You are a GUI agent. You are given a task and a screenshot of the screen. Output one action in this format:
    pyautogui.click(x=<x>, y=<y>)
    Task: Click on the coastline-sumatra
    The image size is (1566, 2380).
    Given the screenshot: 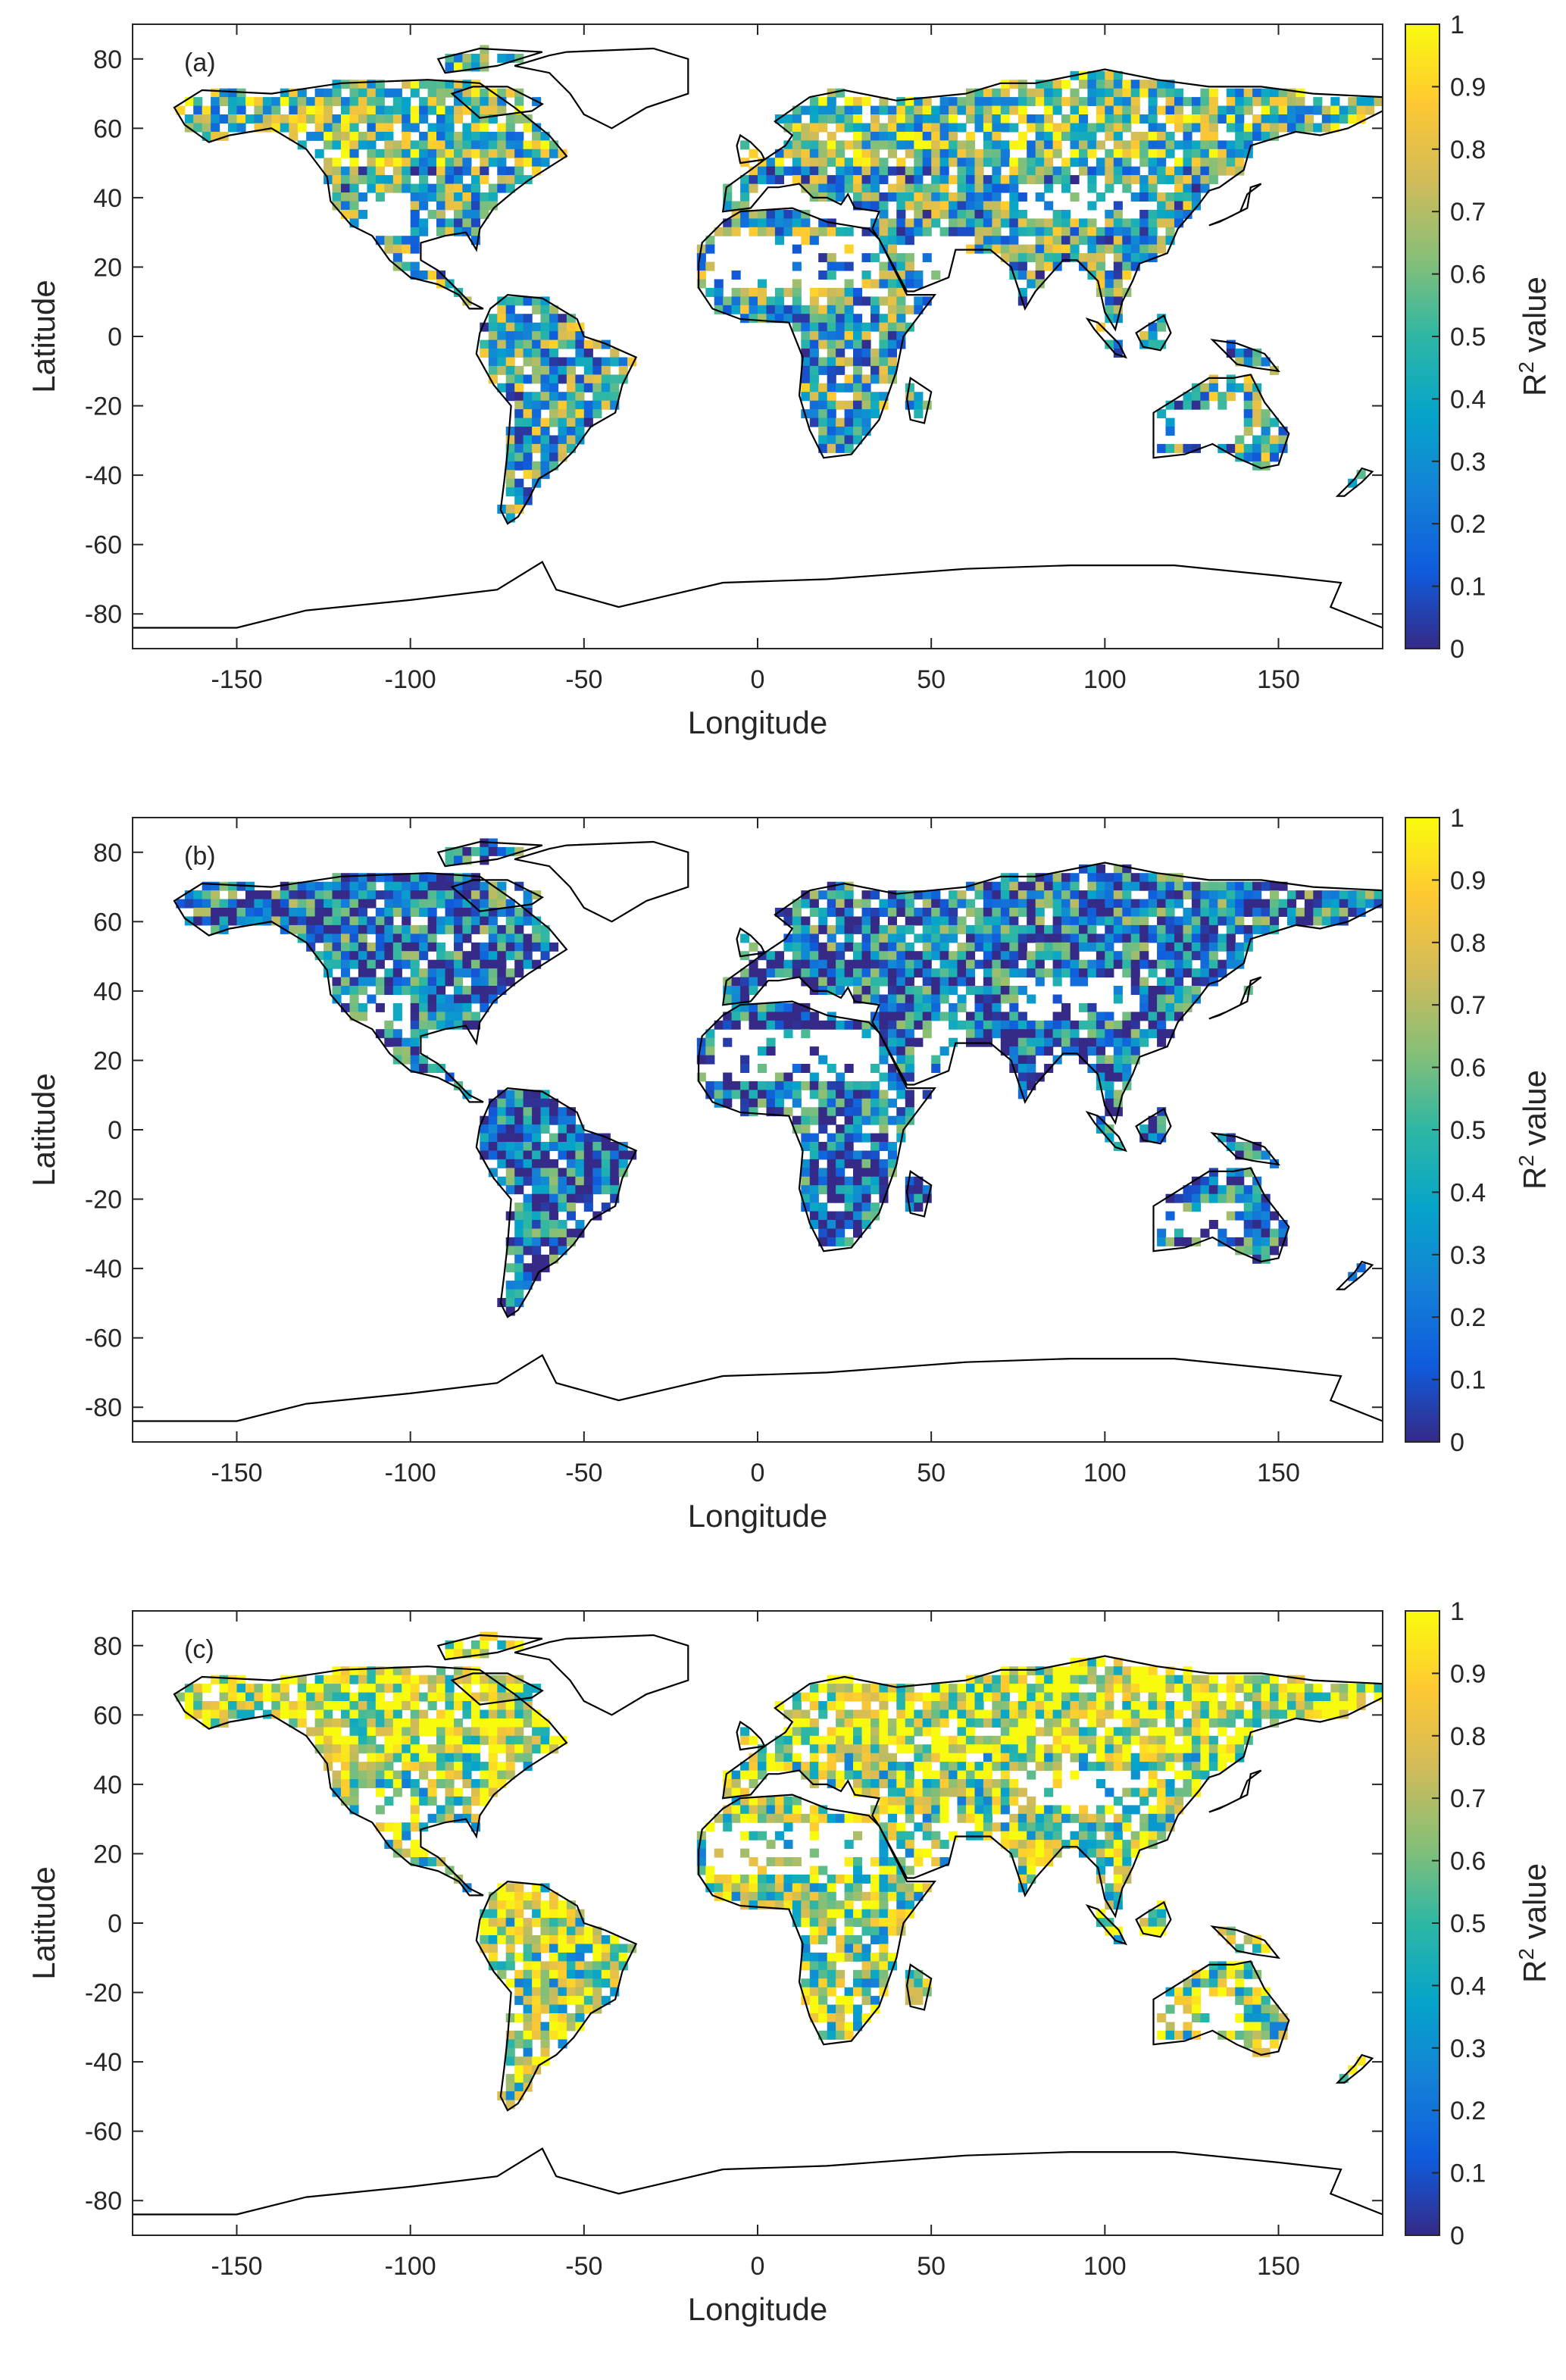 What is the action you would take?
    pyautogui.click(x=1106, y=1131)
    